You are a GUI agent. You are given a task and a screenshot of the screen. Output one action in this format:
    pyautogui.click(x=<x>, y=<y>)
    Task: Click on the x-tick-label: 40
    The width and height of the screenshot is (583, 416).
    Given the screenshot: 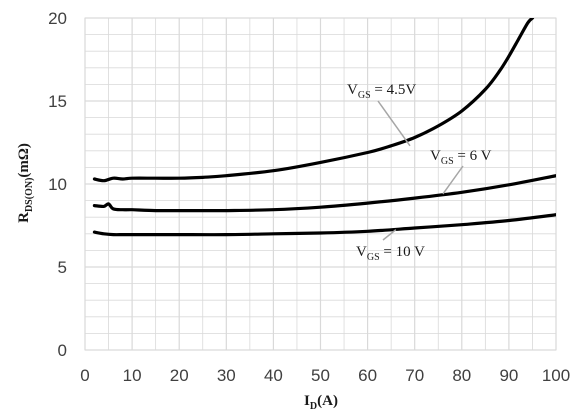 What is the action you would take?
    pyautogui.click(x=273, y=375)
    